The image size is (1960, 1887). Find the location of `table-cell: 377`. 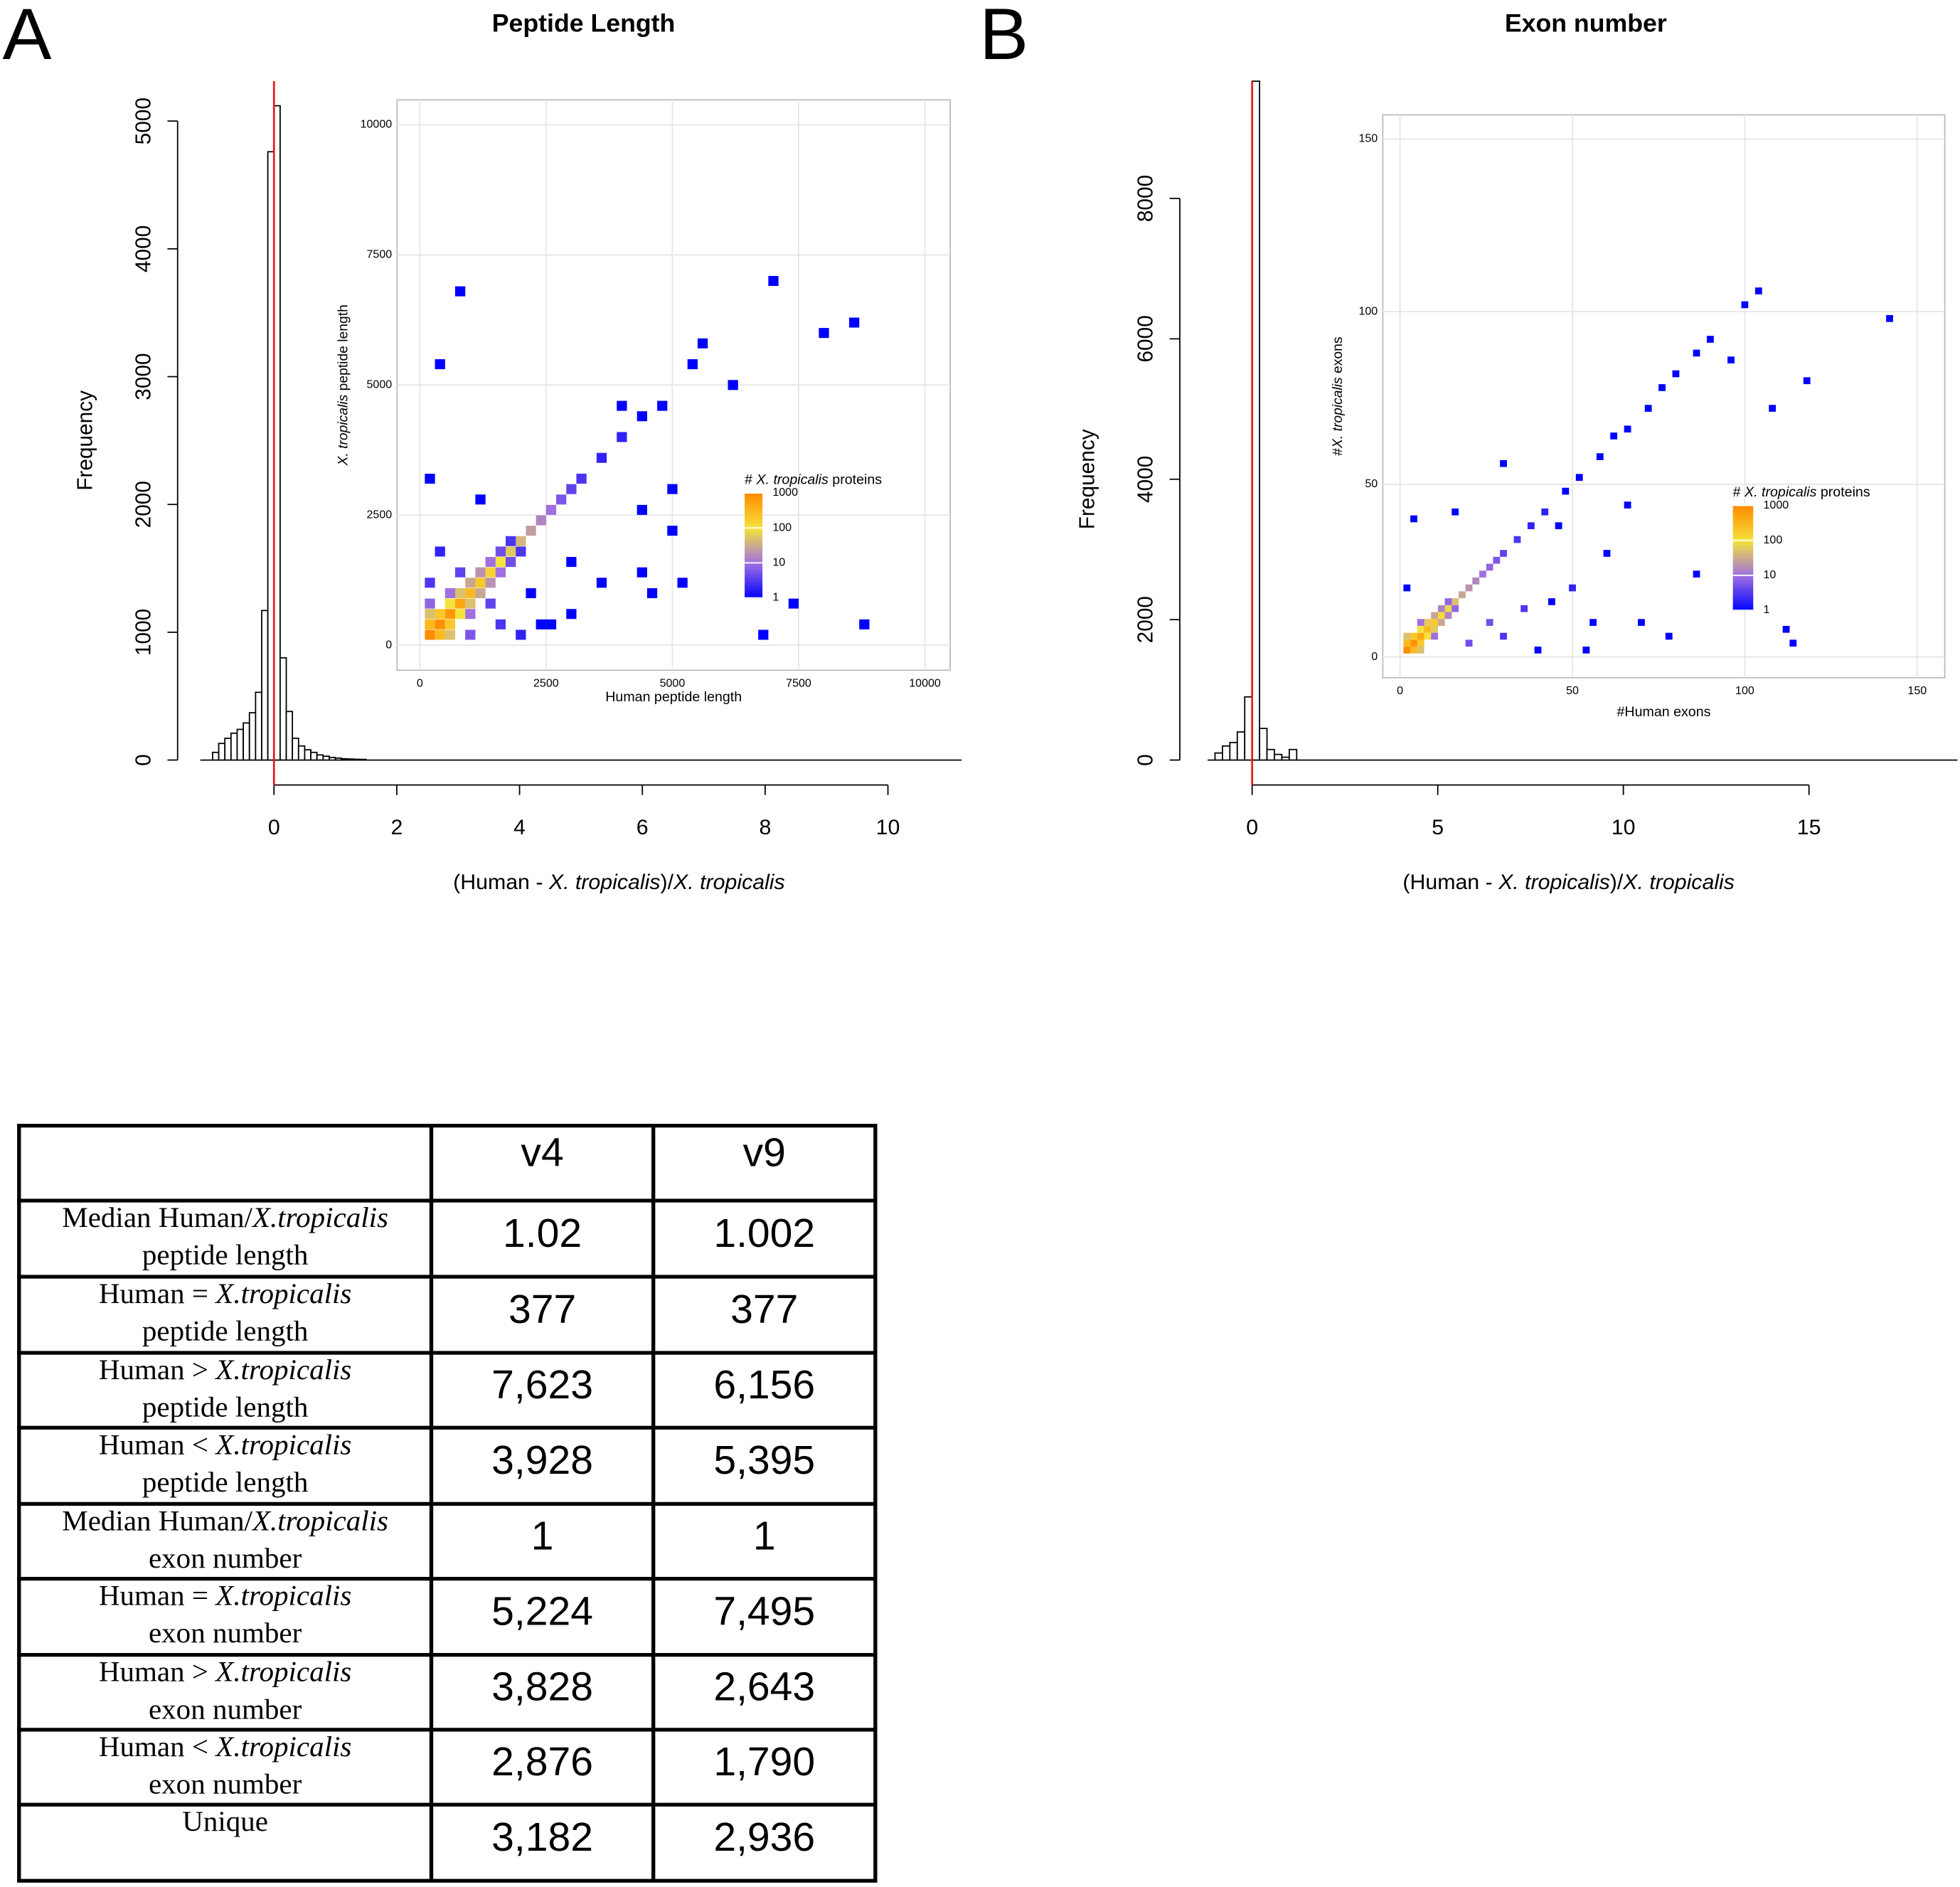

table-cell: 377 is located at coordinates (764, 1309).